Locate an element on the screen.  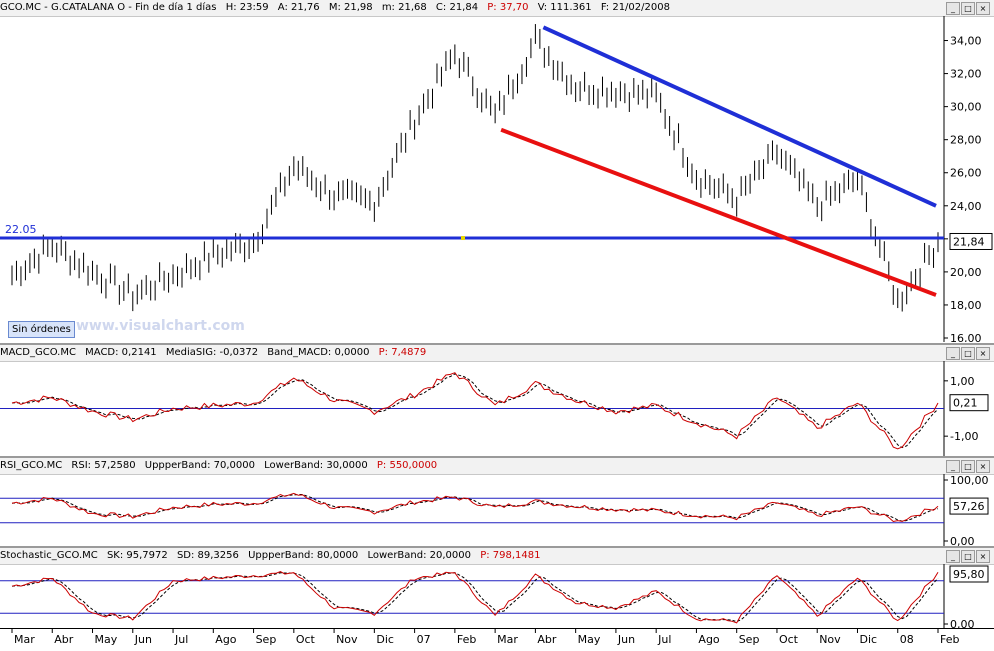
price-ytick-label: 20,00 is located at coordinates (966, 272).